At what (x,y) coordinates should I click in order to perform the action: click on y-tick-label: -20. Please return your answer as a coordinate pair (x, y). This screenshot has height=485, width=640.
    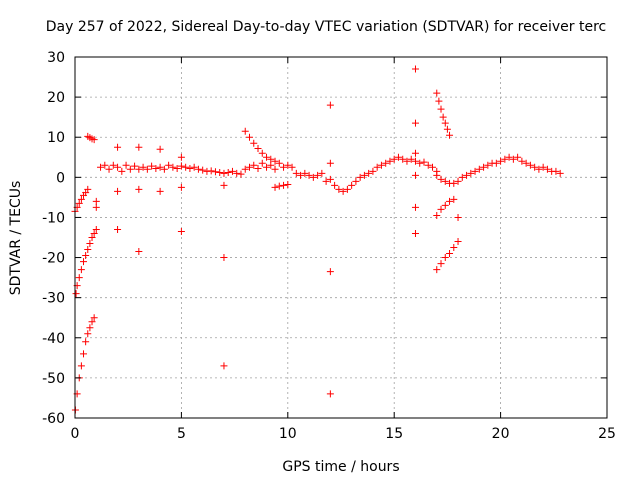
    Looking at the image, I should click on (53, 259).